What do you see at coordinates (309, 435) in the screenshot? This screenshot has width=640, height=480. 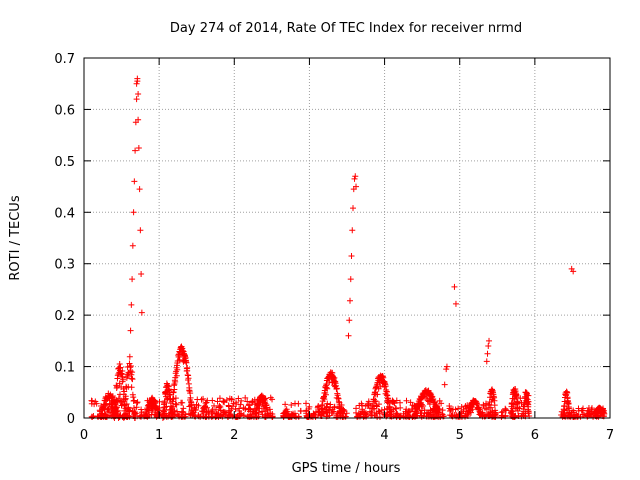 I see `x-tick-label: 3` at bounding box center [309, 435].